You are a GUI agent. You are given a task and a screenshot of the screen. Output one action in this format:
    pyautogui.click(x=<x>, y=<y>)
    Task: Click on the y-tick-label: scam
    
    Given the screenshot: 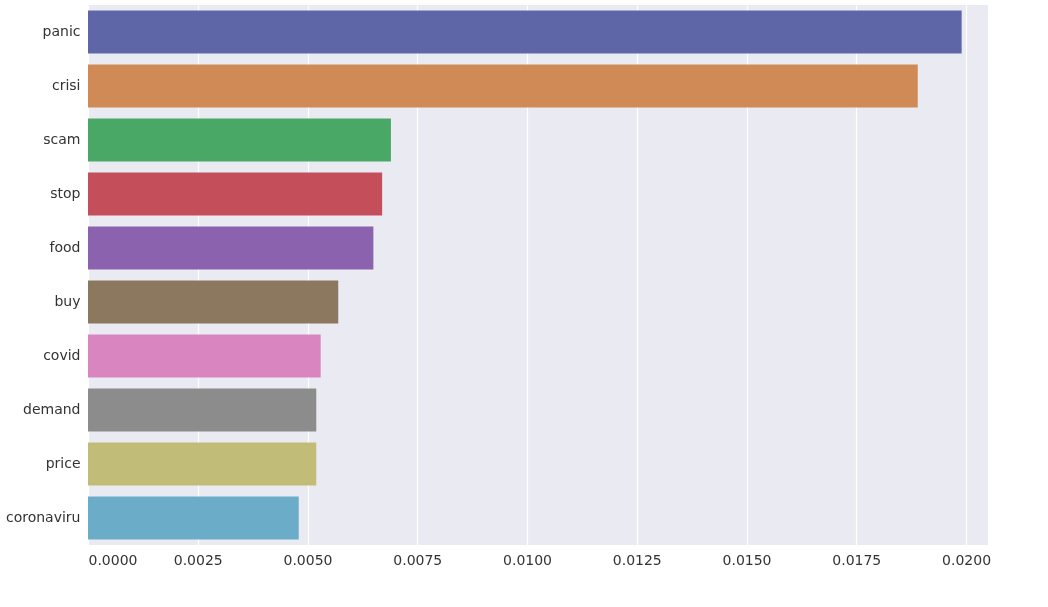 What is the action you would take?
    pyautogui.click(x=62, y=139)
    